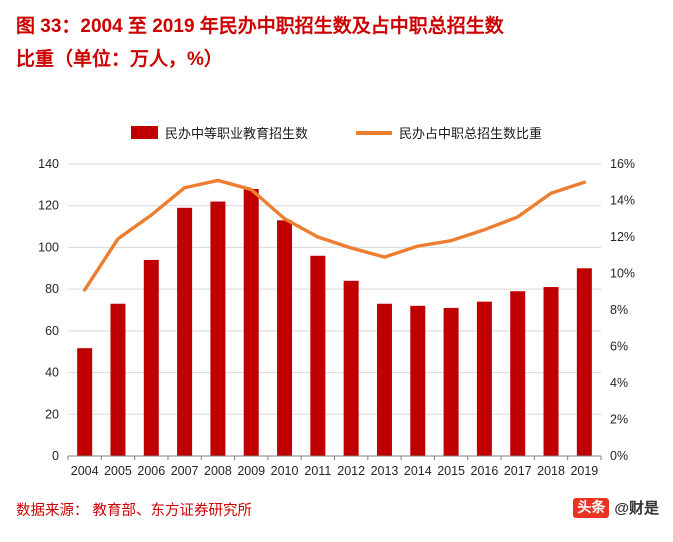 The height and width of the screenshot is (542, 673). Describe the element at coordinates (52, 289) in the screenshot. I see `left-axis-label: 80` at that location.